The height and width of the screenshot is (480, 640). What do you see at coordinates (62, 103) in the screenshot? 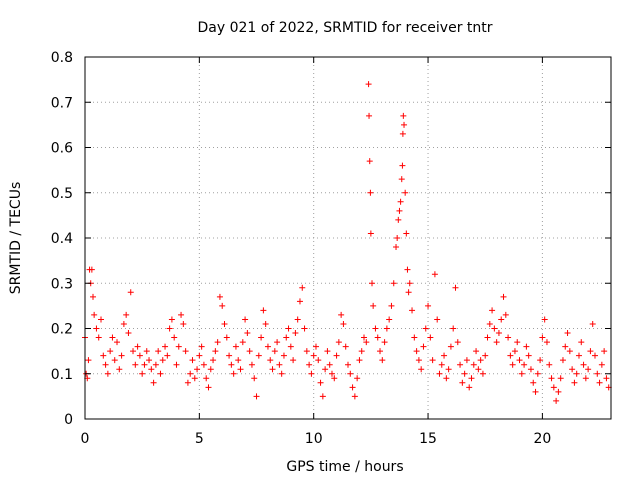
I see `y-tick-label: 0.7` at bounding box center [62, 103].